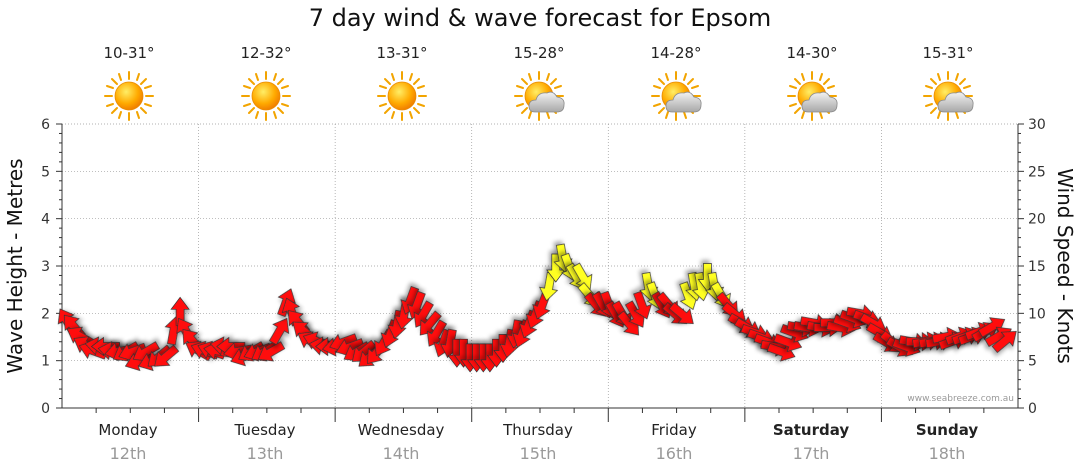 Image resolution: width=1080 pixels, height=475 pixels. Describe the element at coordinates (674, 430) in the screenshot. I see `day-label-friday: Friday` at that location.